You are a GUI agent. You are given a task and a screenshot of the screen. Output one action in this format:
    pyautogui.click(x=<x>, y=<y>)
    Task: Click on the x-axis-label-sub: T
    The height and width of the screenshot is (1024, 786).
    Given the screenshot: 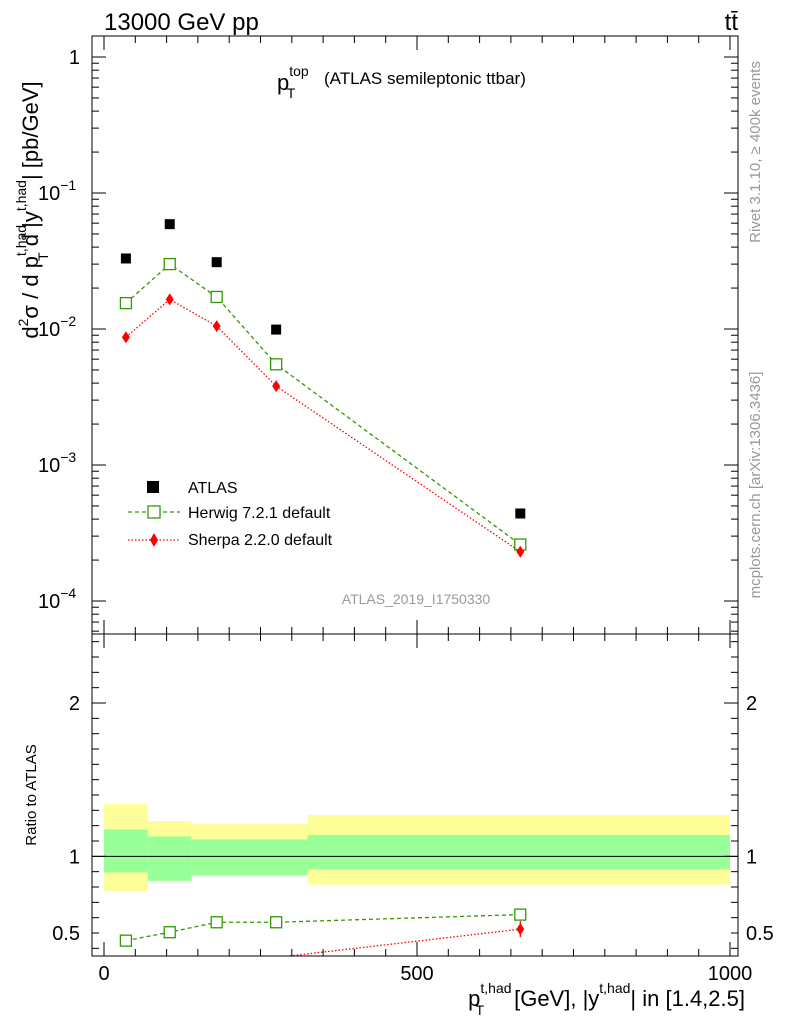 What is the action you would take?
    pyautogui.click(x=480, y=1010)
    